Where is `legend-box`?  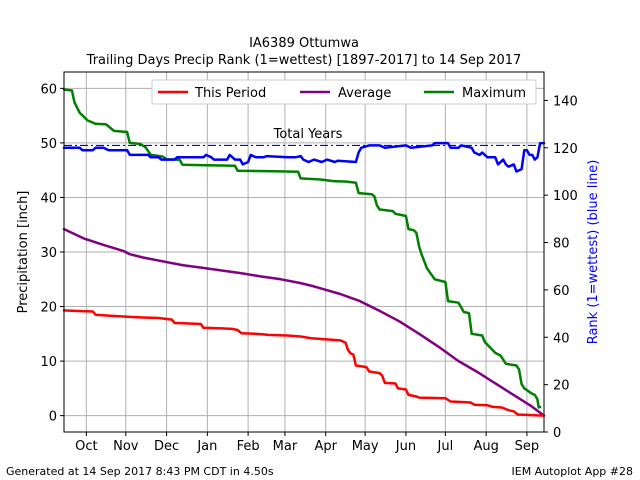 legend-box is located at coordinates (344, 92).